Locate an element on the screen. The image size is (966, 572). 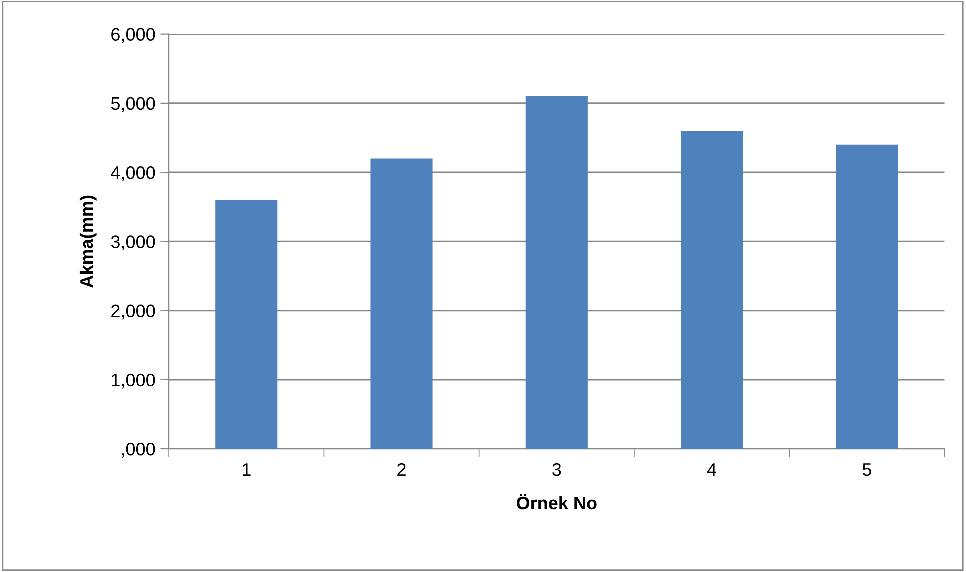
y-tick-label: 1,000 is located at coordinates (134, 381).